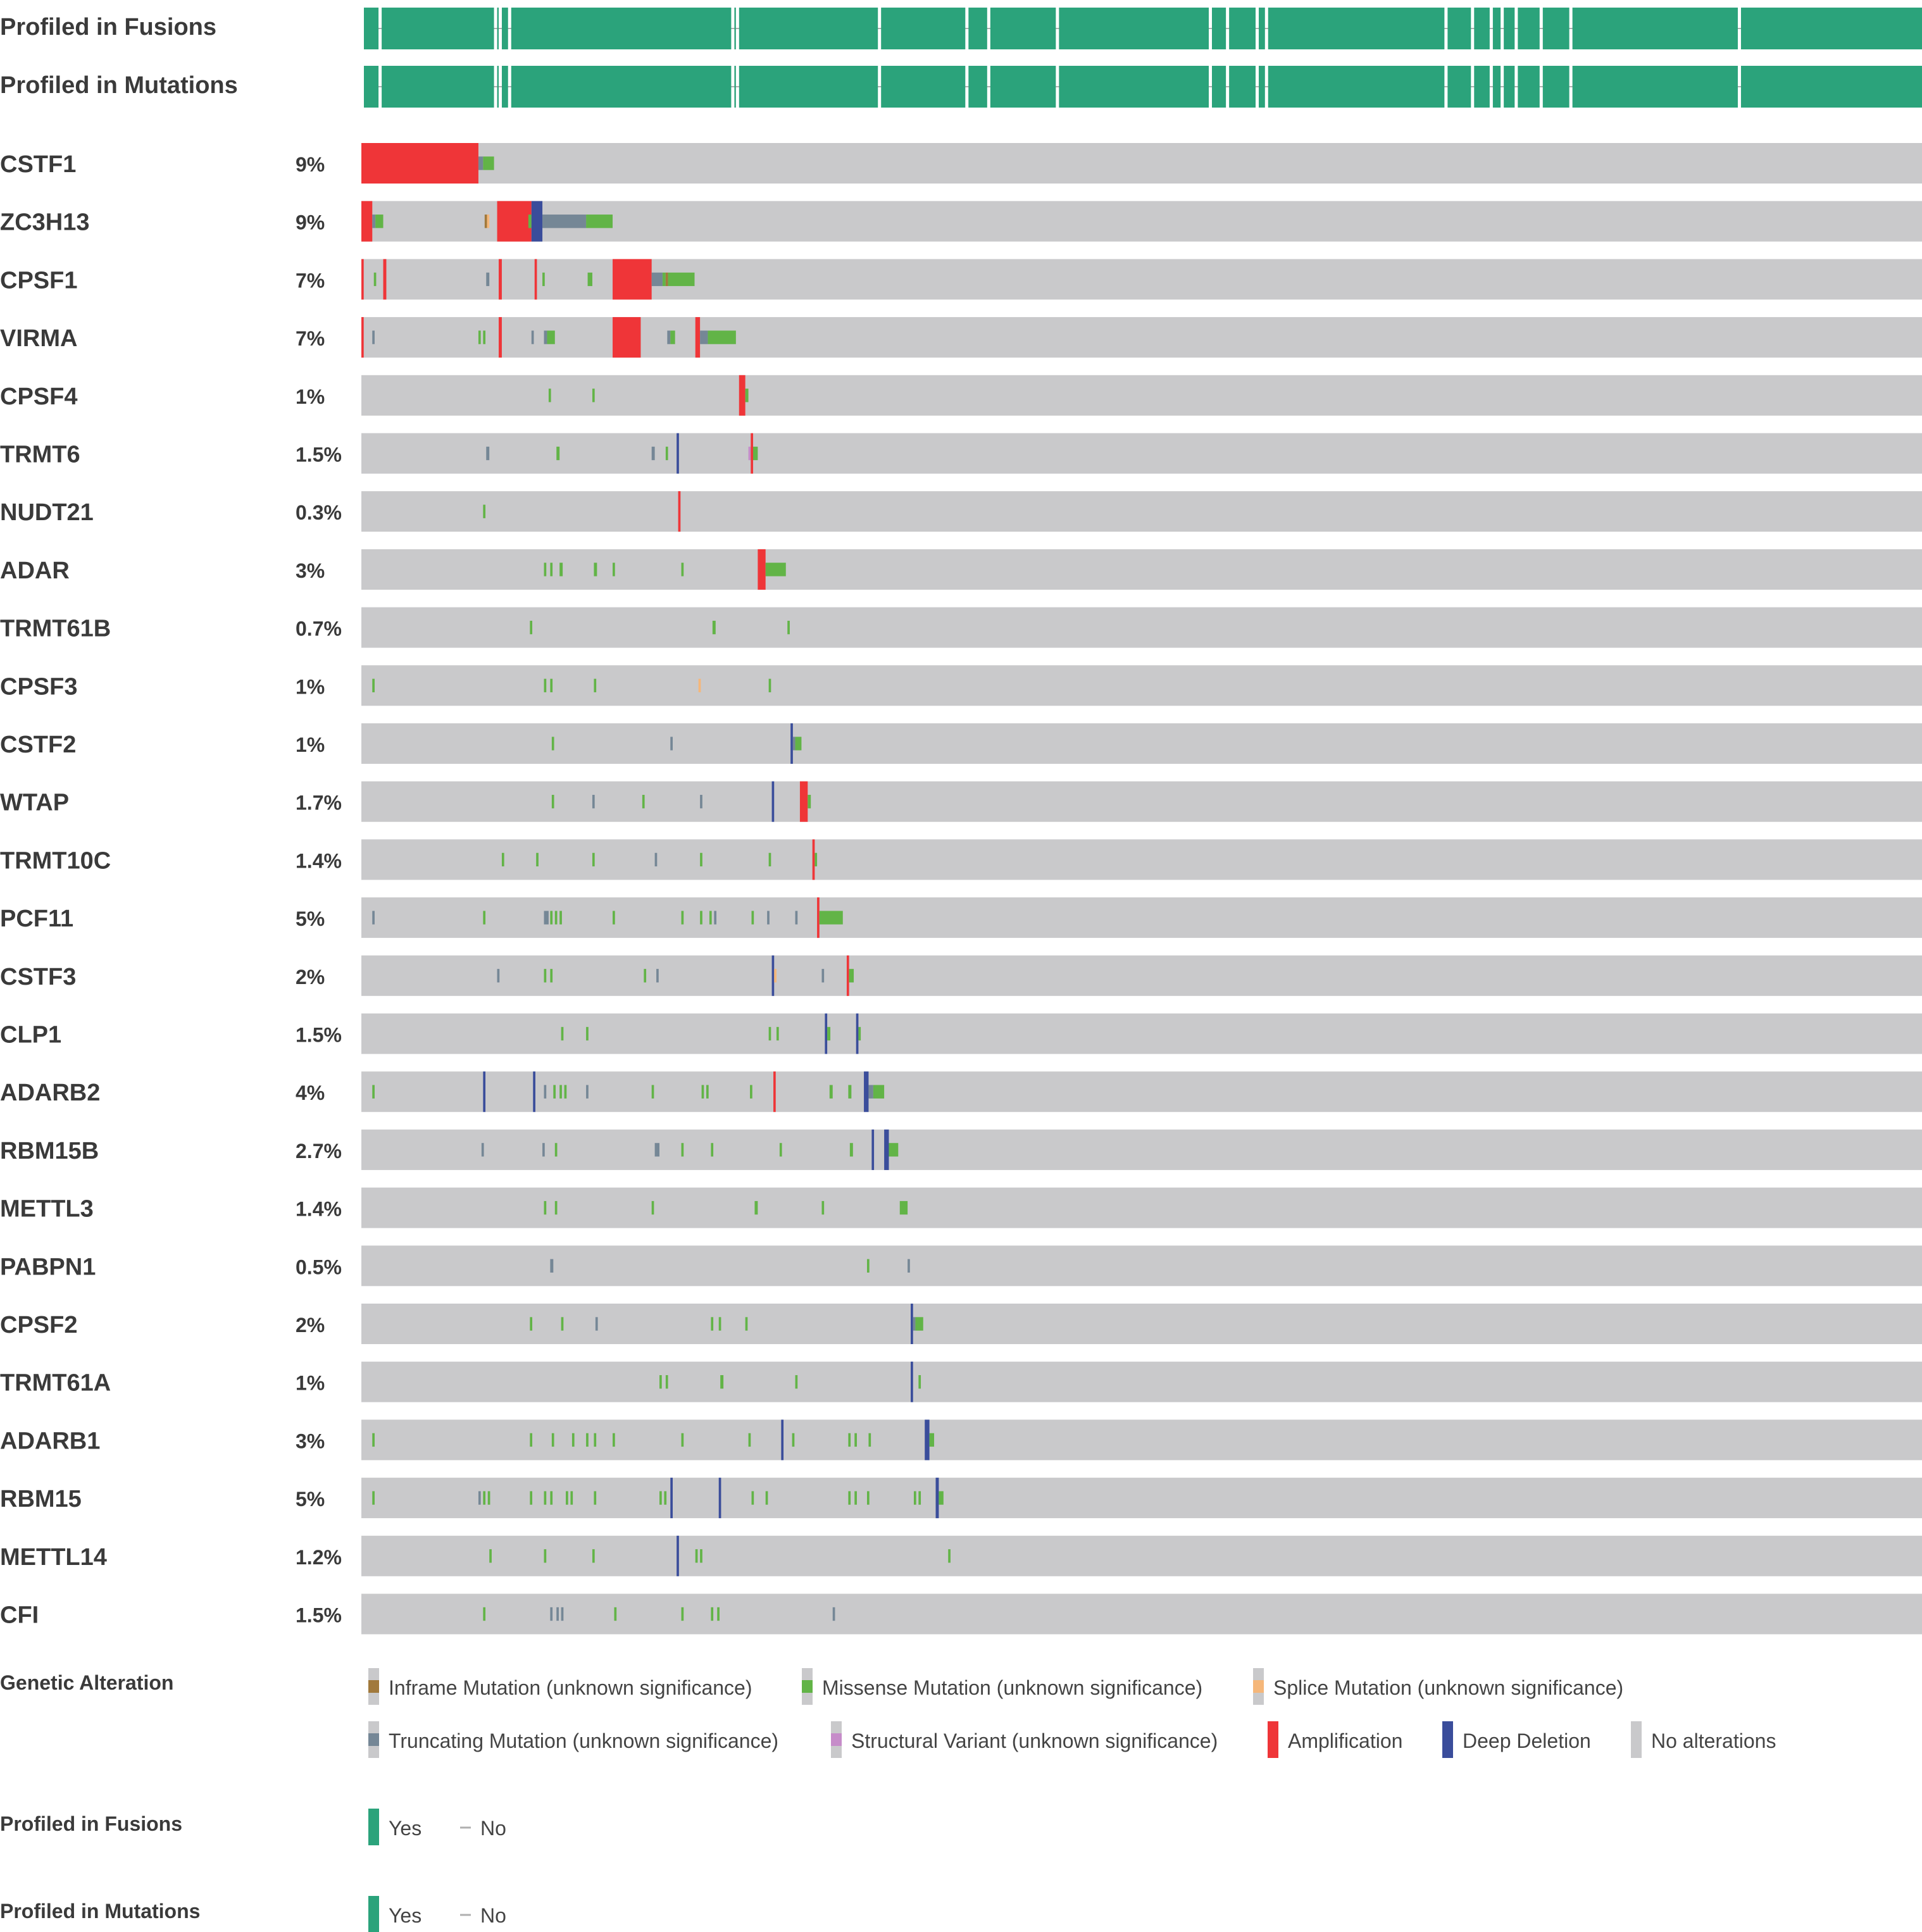 The image size is (1922, 1932). I want to click on legend-item-amp: Amplification, so click(1335, 1740).